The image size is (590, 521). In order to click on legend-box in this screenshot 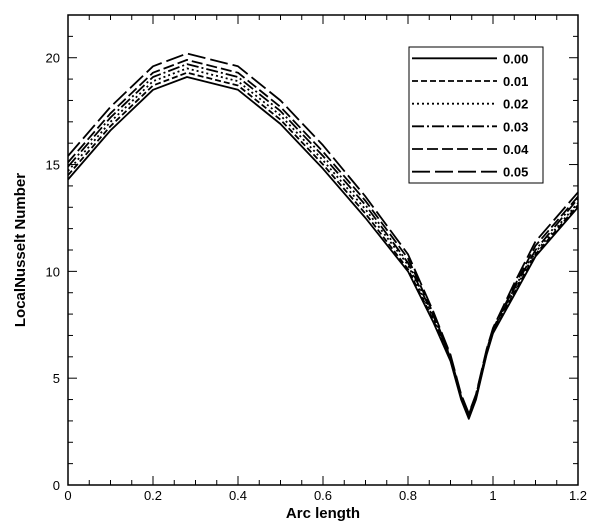, I will do `click(476, 115)`.